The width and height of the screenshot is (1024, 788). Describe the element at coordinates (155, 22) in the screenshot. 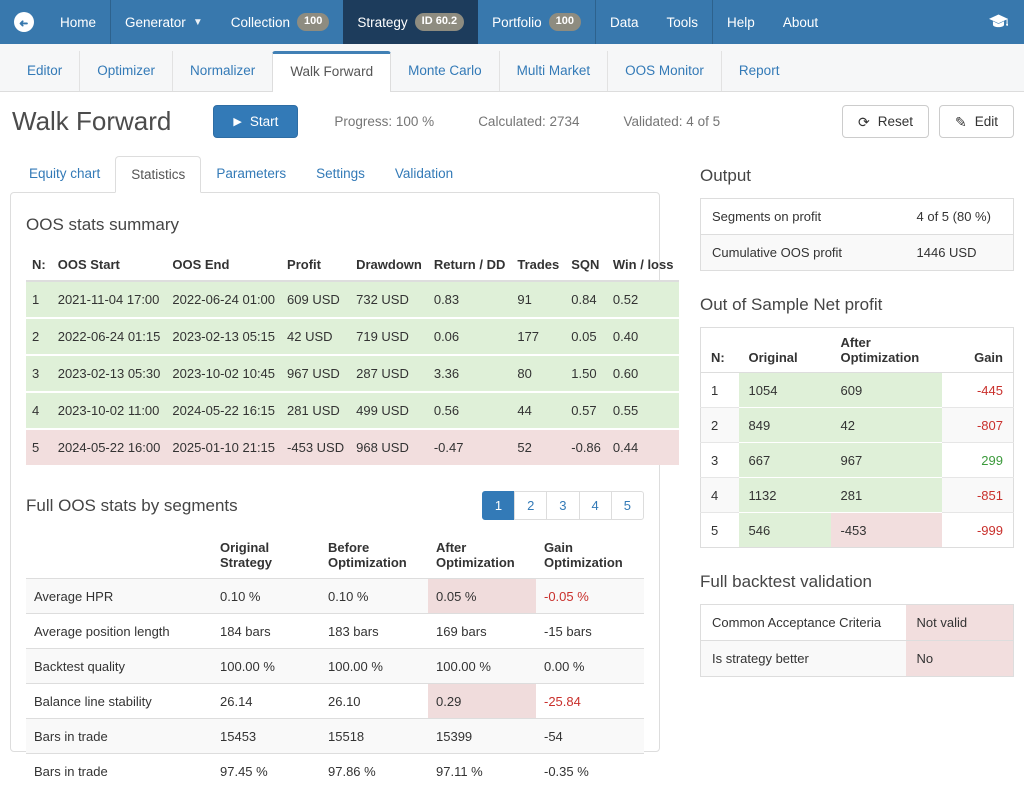

I see `nav-generator-label: Generator` at that location.